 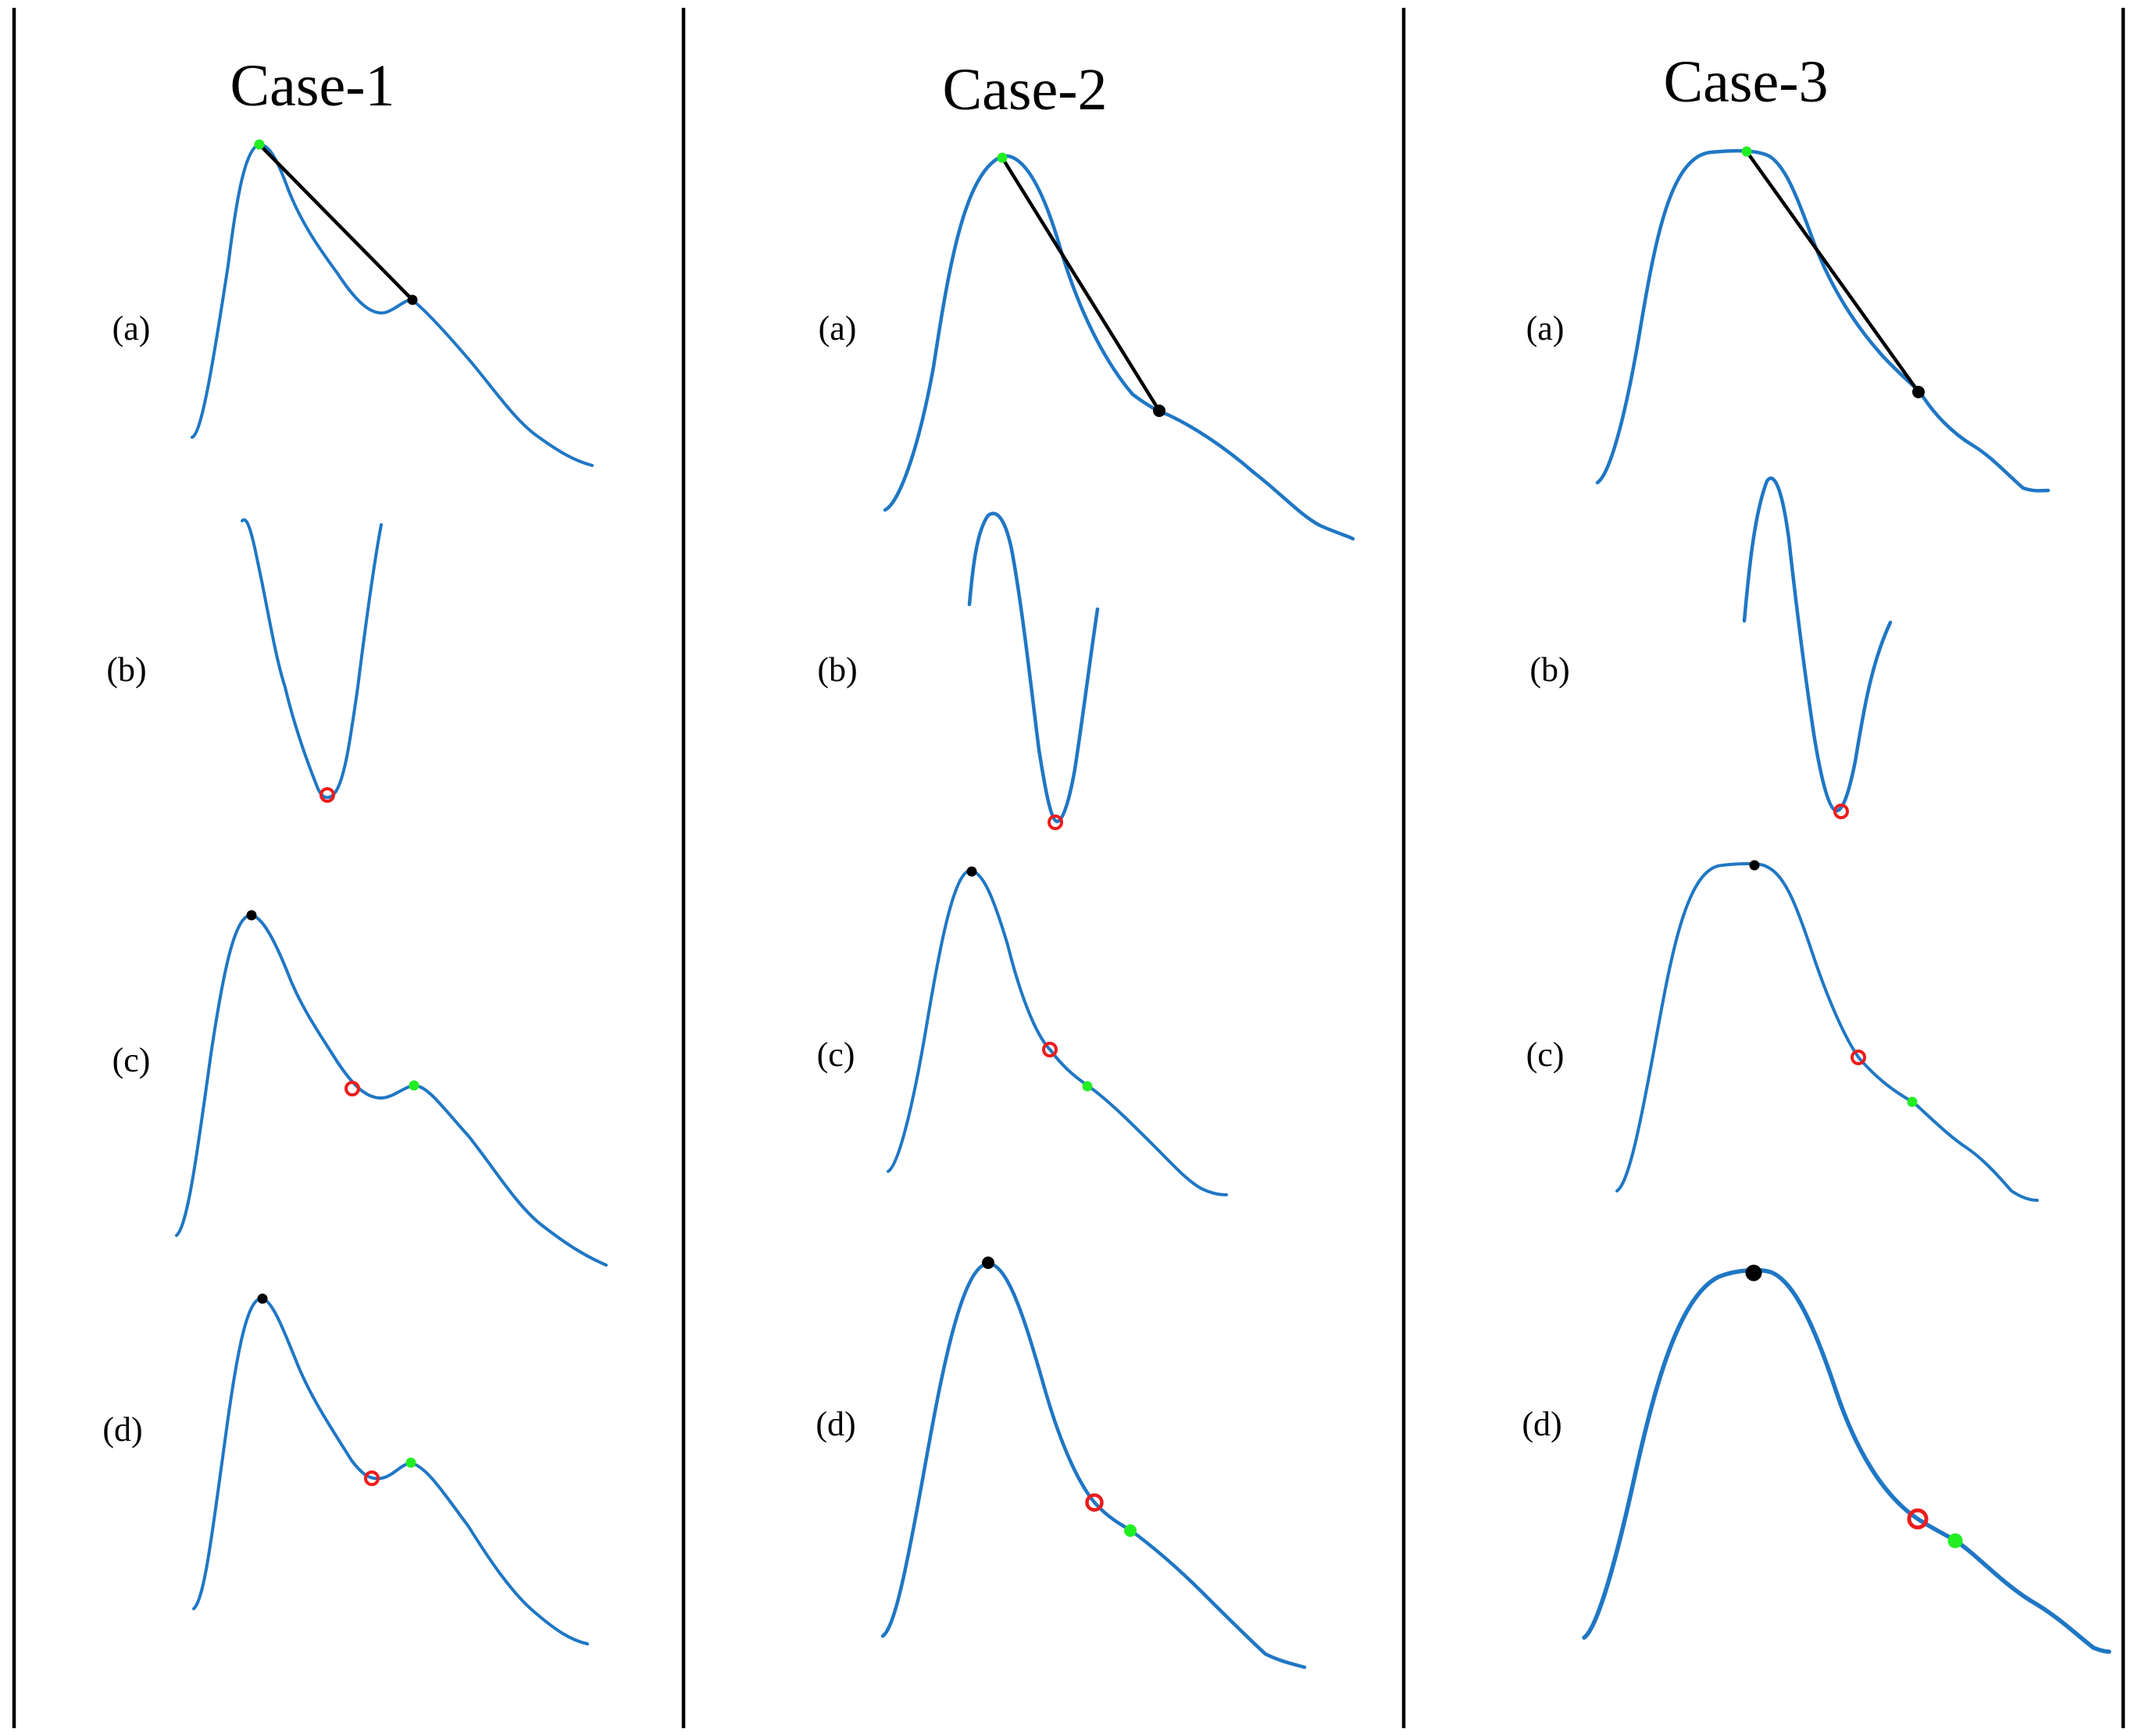 What do you see at coordinates (131, 1060) in the screenshot?
I see `case-1-label-c: (c)` at bounding box center [131, 1060].